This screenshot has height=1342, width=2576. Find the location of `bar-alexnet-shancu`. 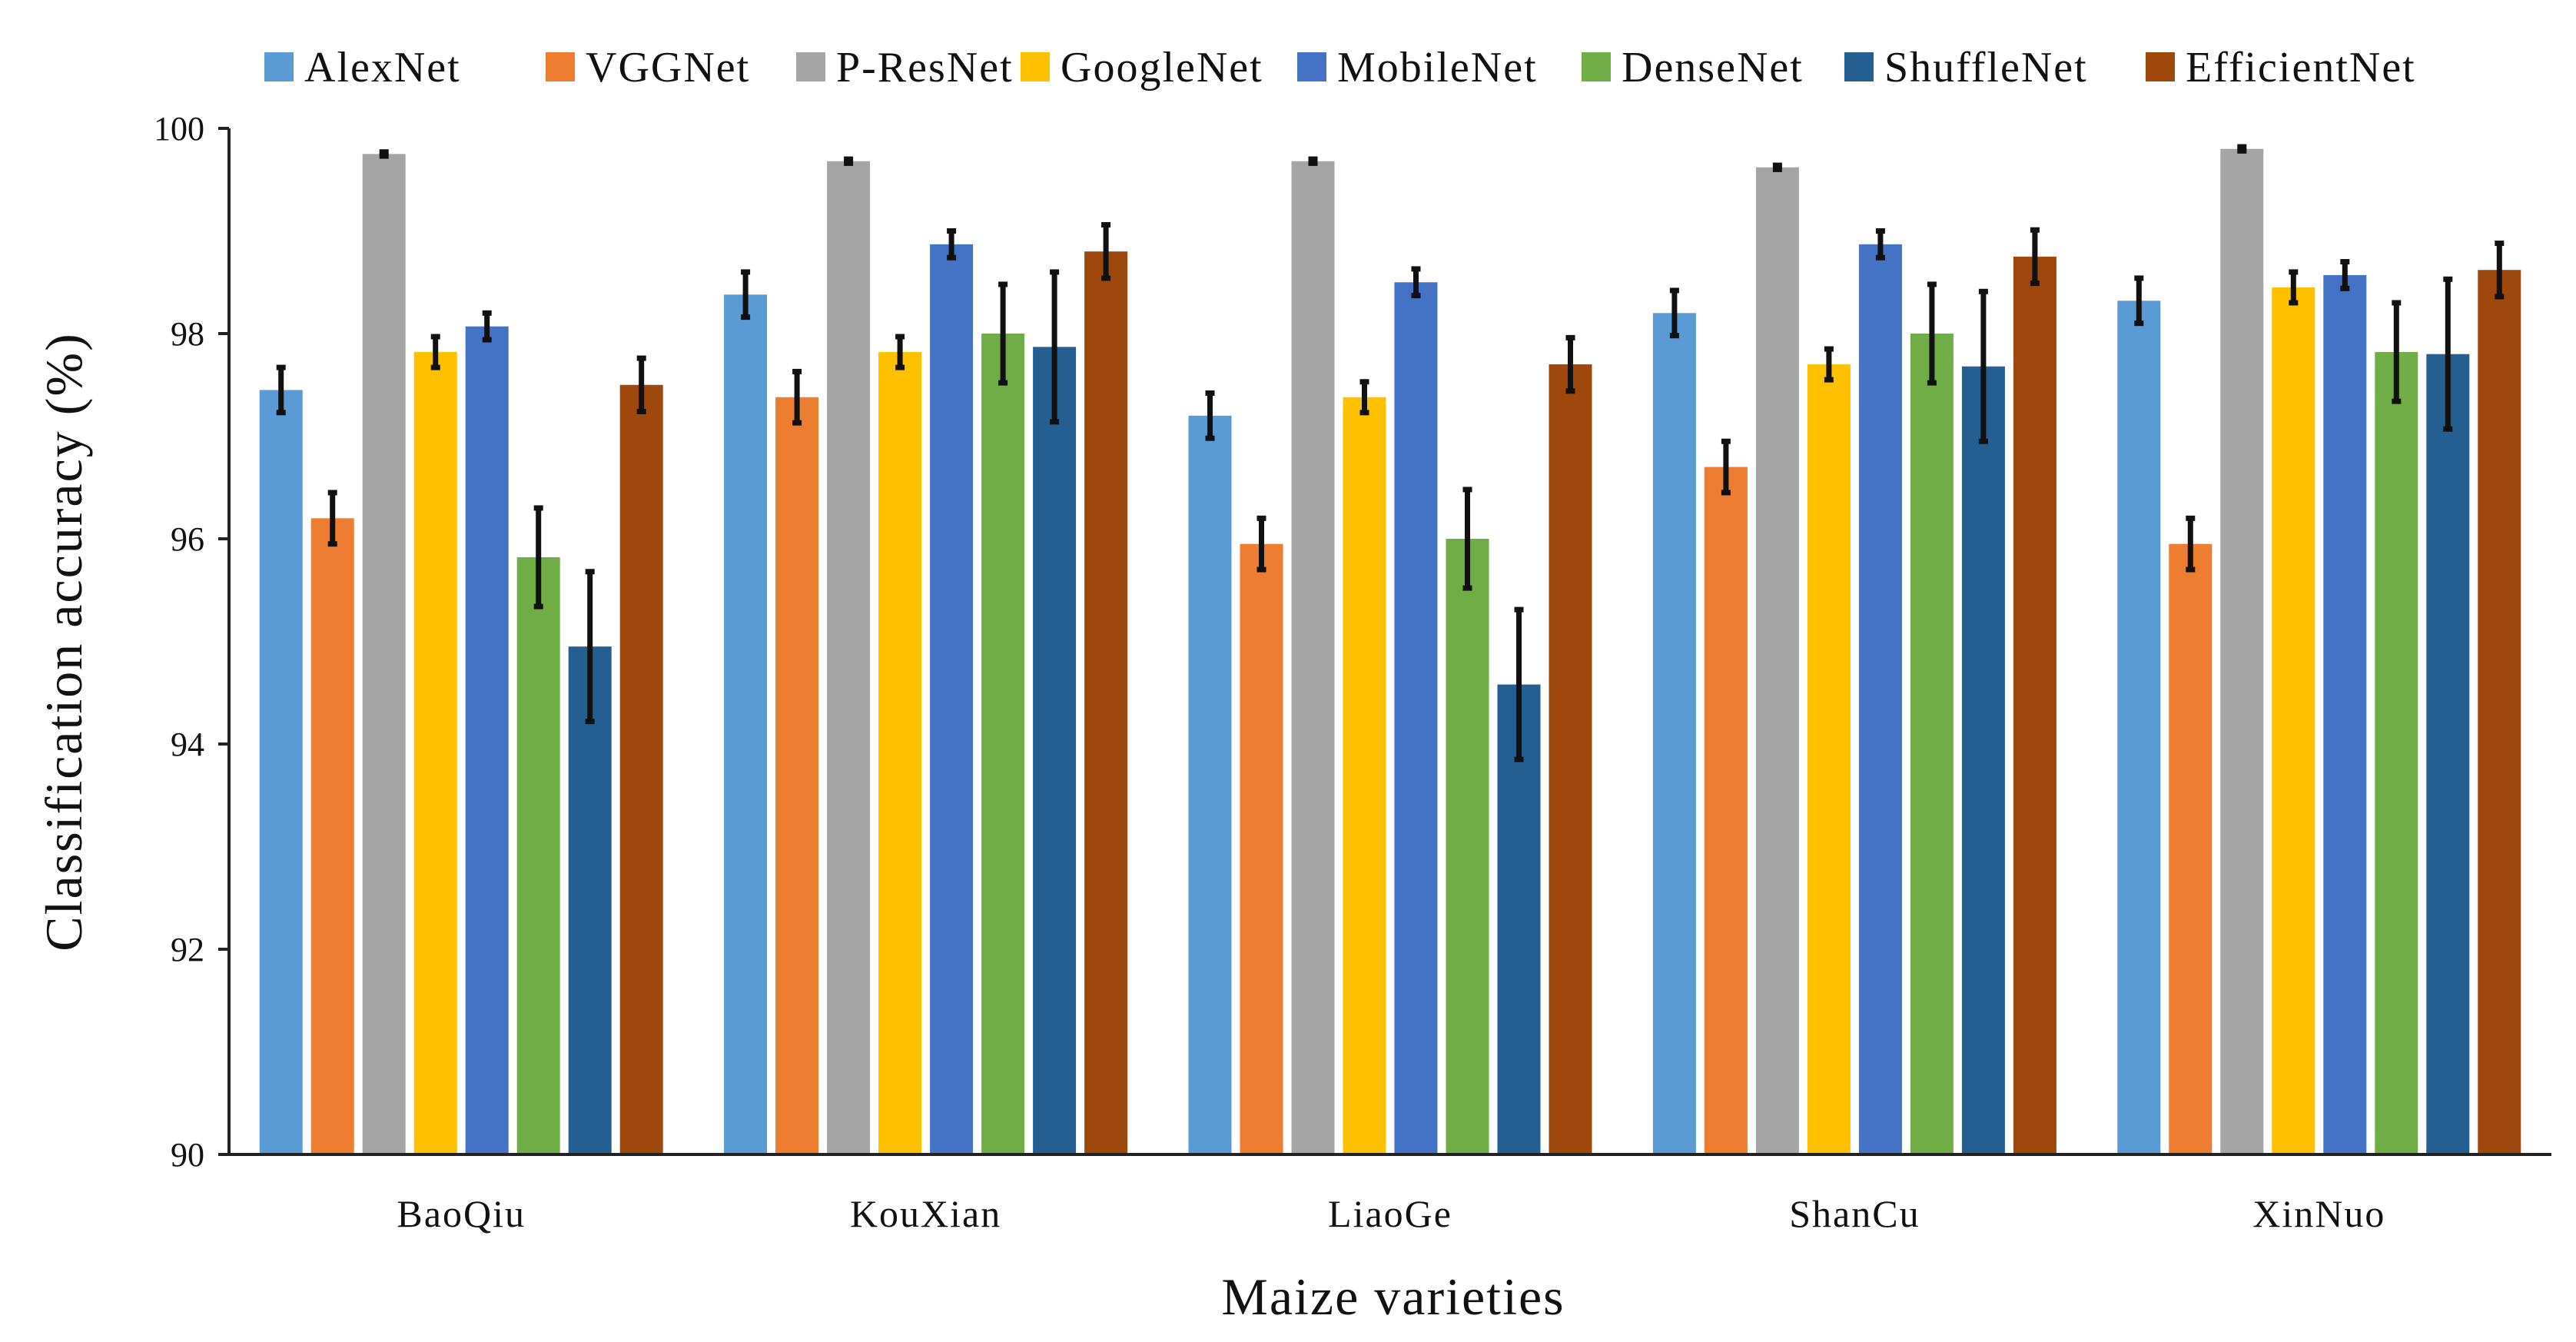

bar-alexnet-shancu is located at coordinates (1674, 733).